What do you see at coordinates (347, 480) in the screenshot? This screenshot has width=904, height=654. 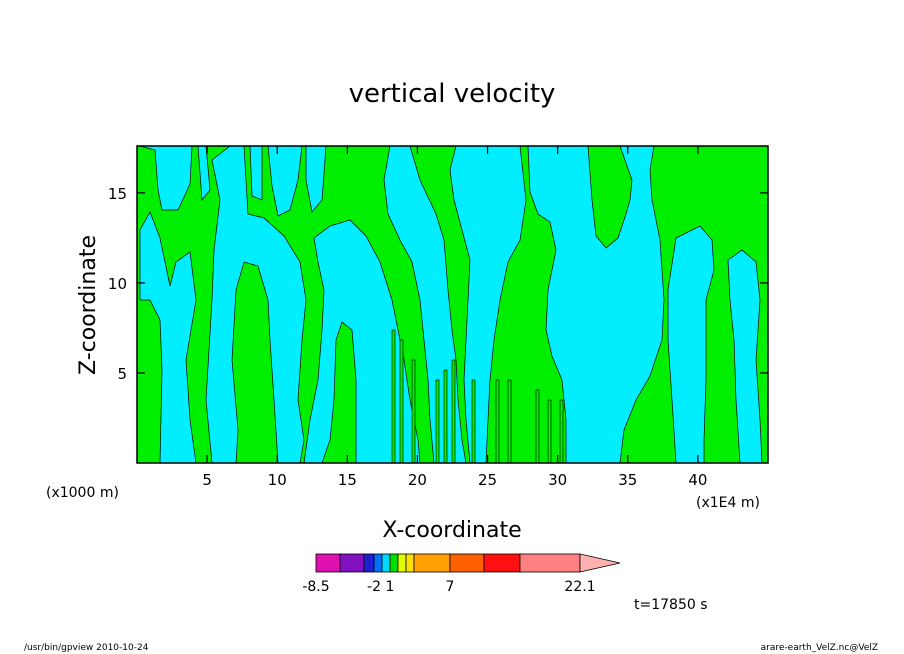 I see `x-tick-label: 15` at bounding box center [347, 480].